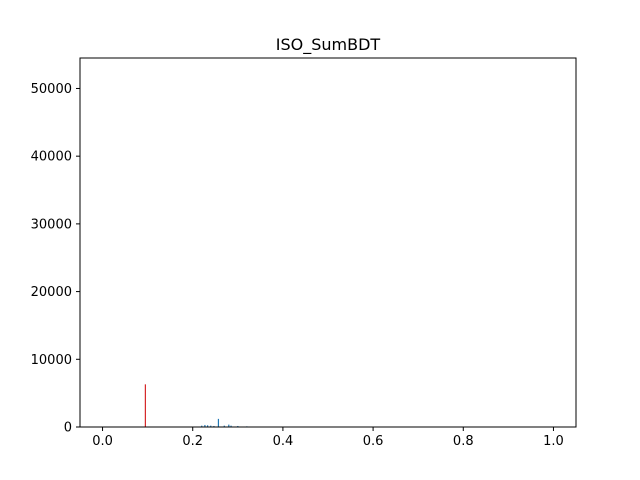 The height and width of the screenshot is (480, 640). I want to click on y-tick-label: 0, so click(68, 428).